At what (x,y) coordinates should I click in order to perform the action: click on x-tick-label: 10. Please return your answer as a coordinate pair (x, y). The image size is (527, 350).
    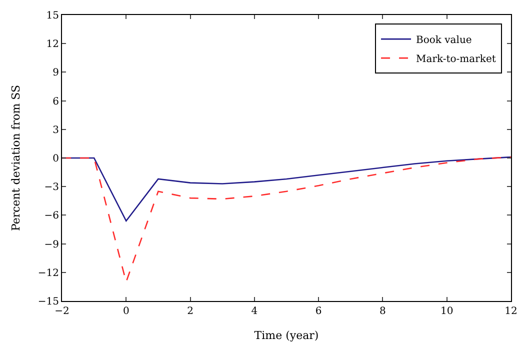
    Looking at the image, I should click on (447, 311).